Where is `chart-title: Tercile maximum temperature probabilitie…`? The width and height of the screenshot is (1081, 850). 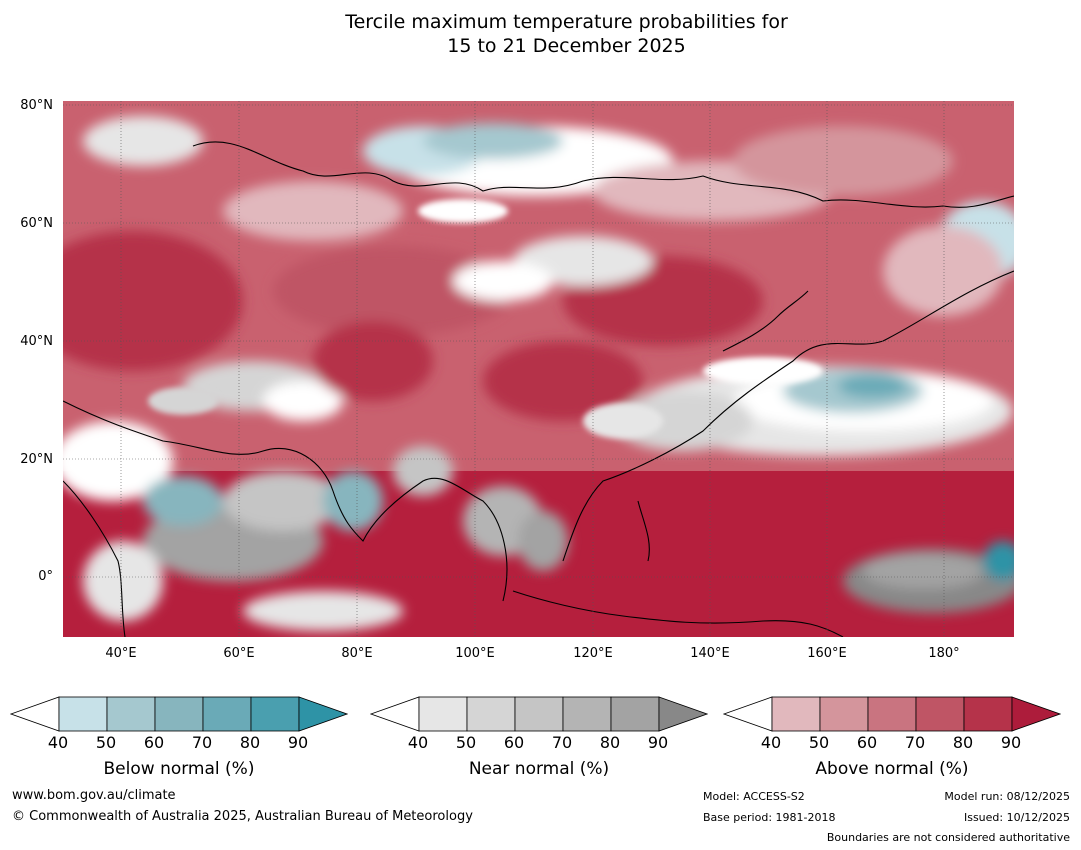
chart-title: Tercile maximum temperature probabilitie… is located at coordinates (540, 34).